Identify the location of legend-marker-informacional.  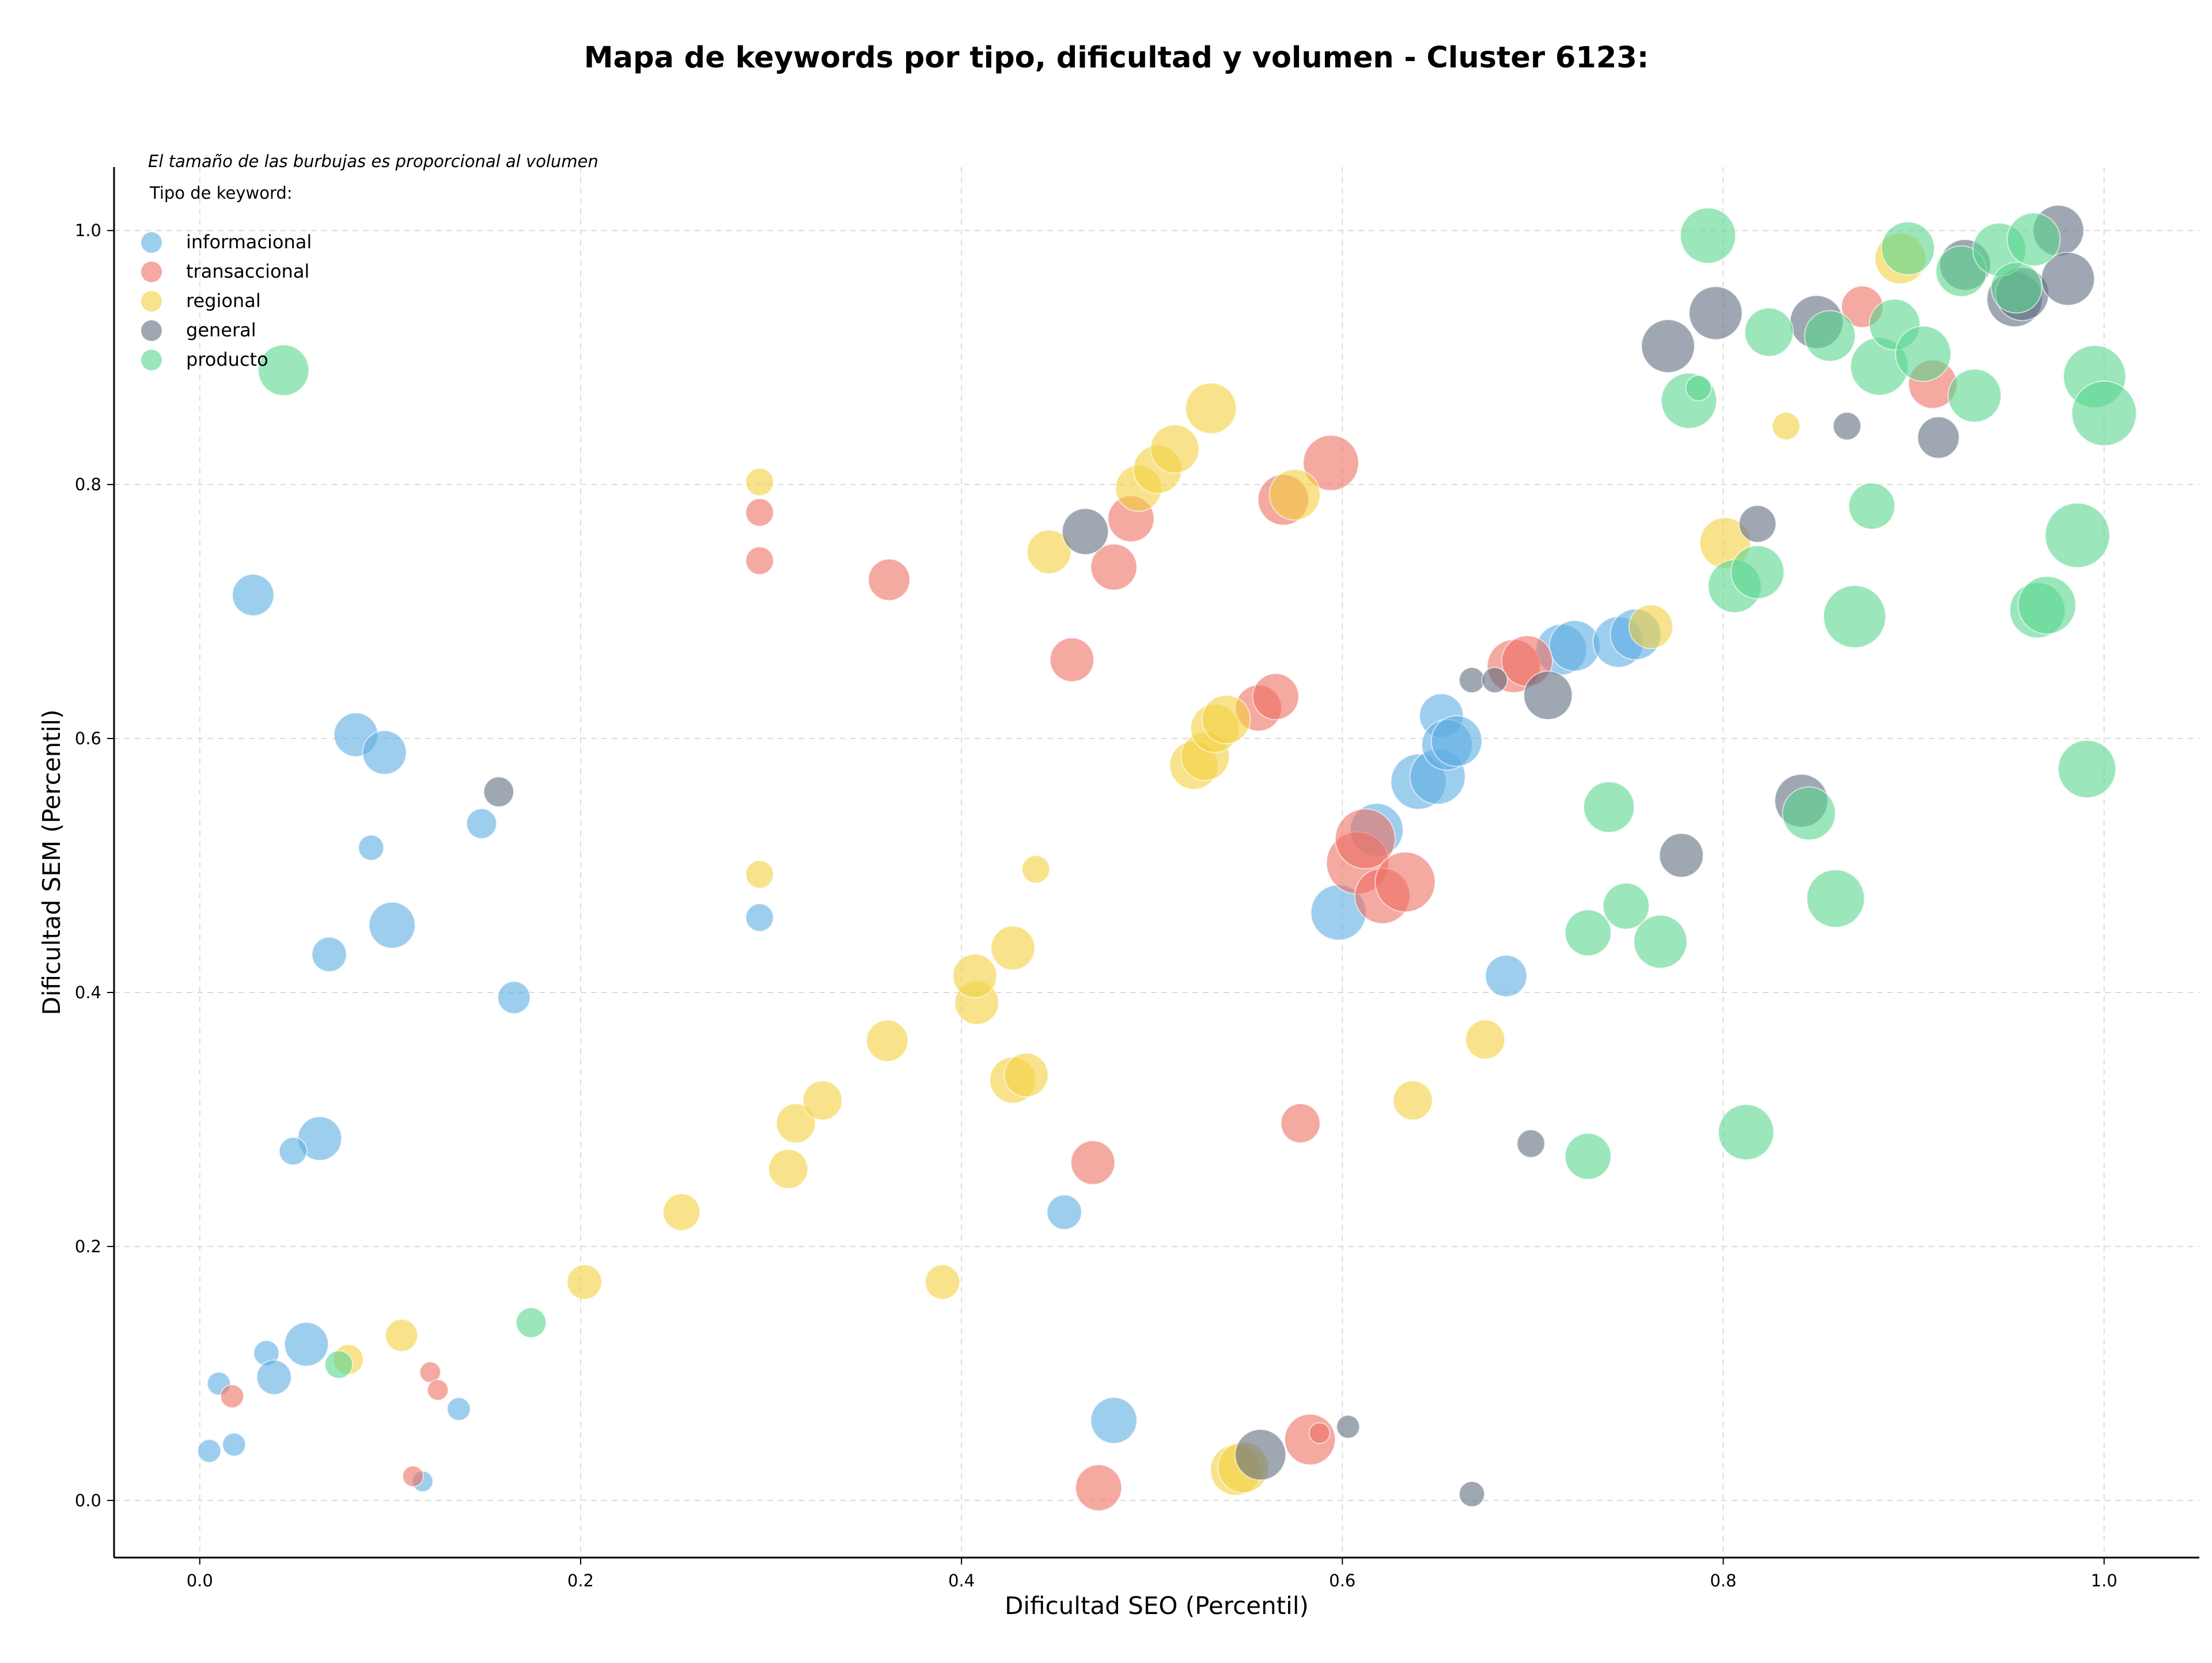
(151, 242).